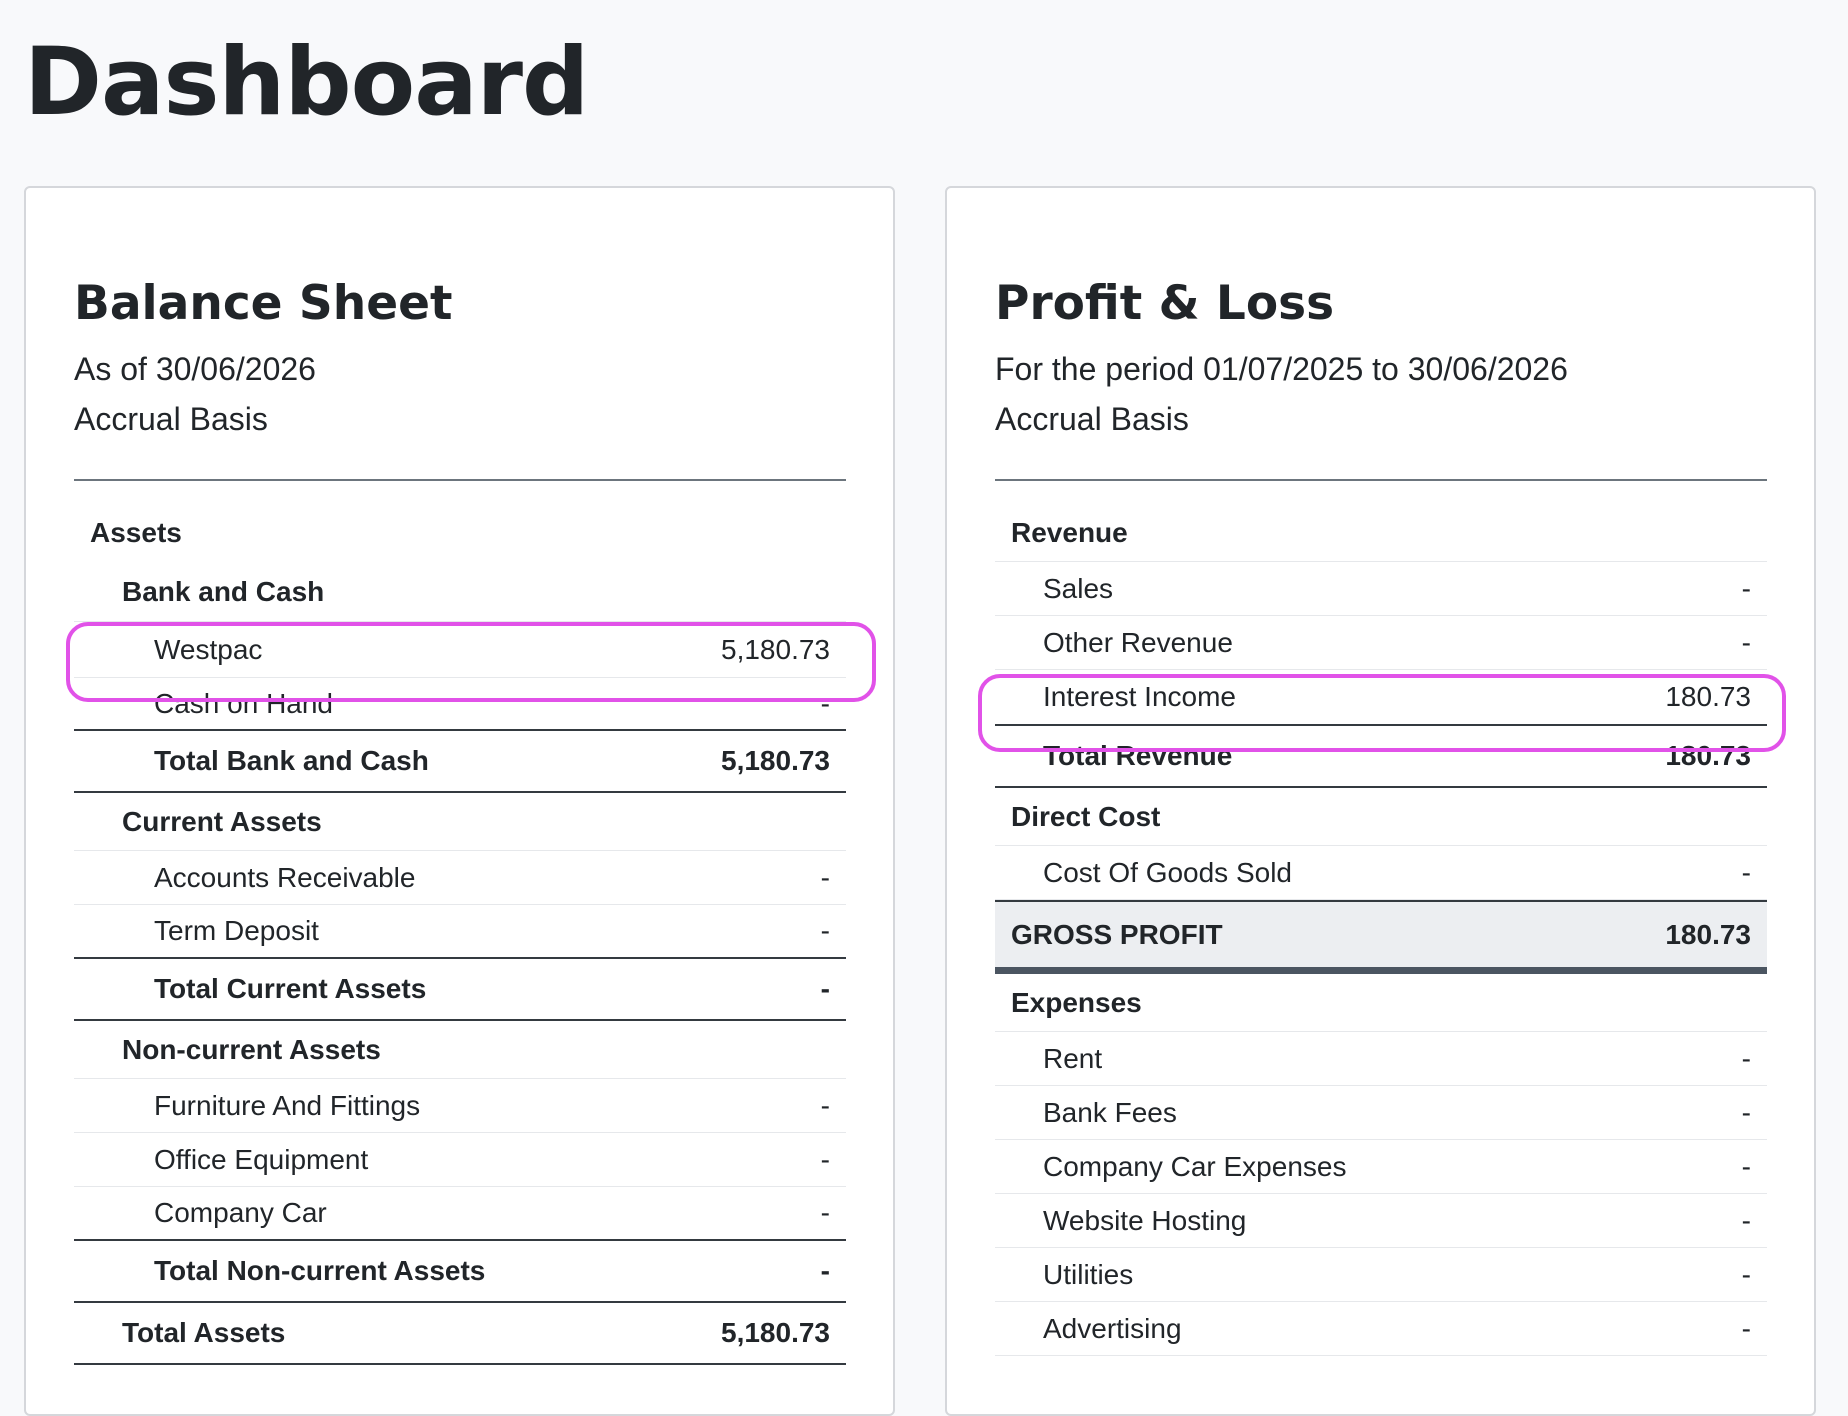 The height and width of the screenshot is (1416, 1848). What do you see at coordinates (1381, 589) in the screenshot?
I see `account-row-sales: Sales -` at bounding box center [1381, 589].